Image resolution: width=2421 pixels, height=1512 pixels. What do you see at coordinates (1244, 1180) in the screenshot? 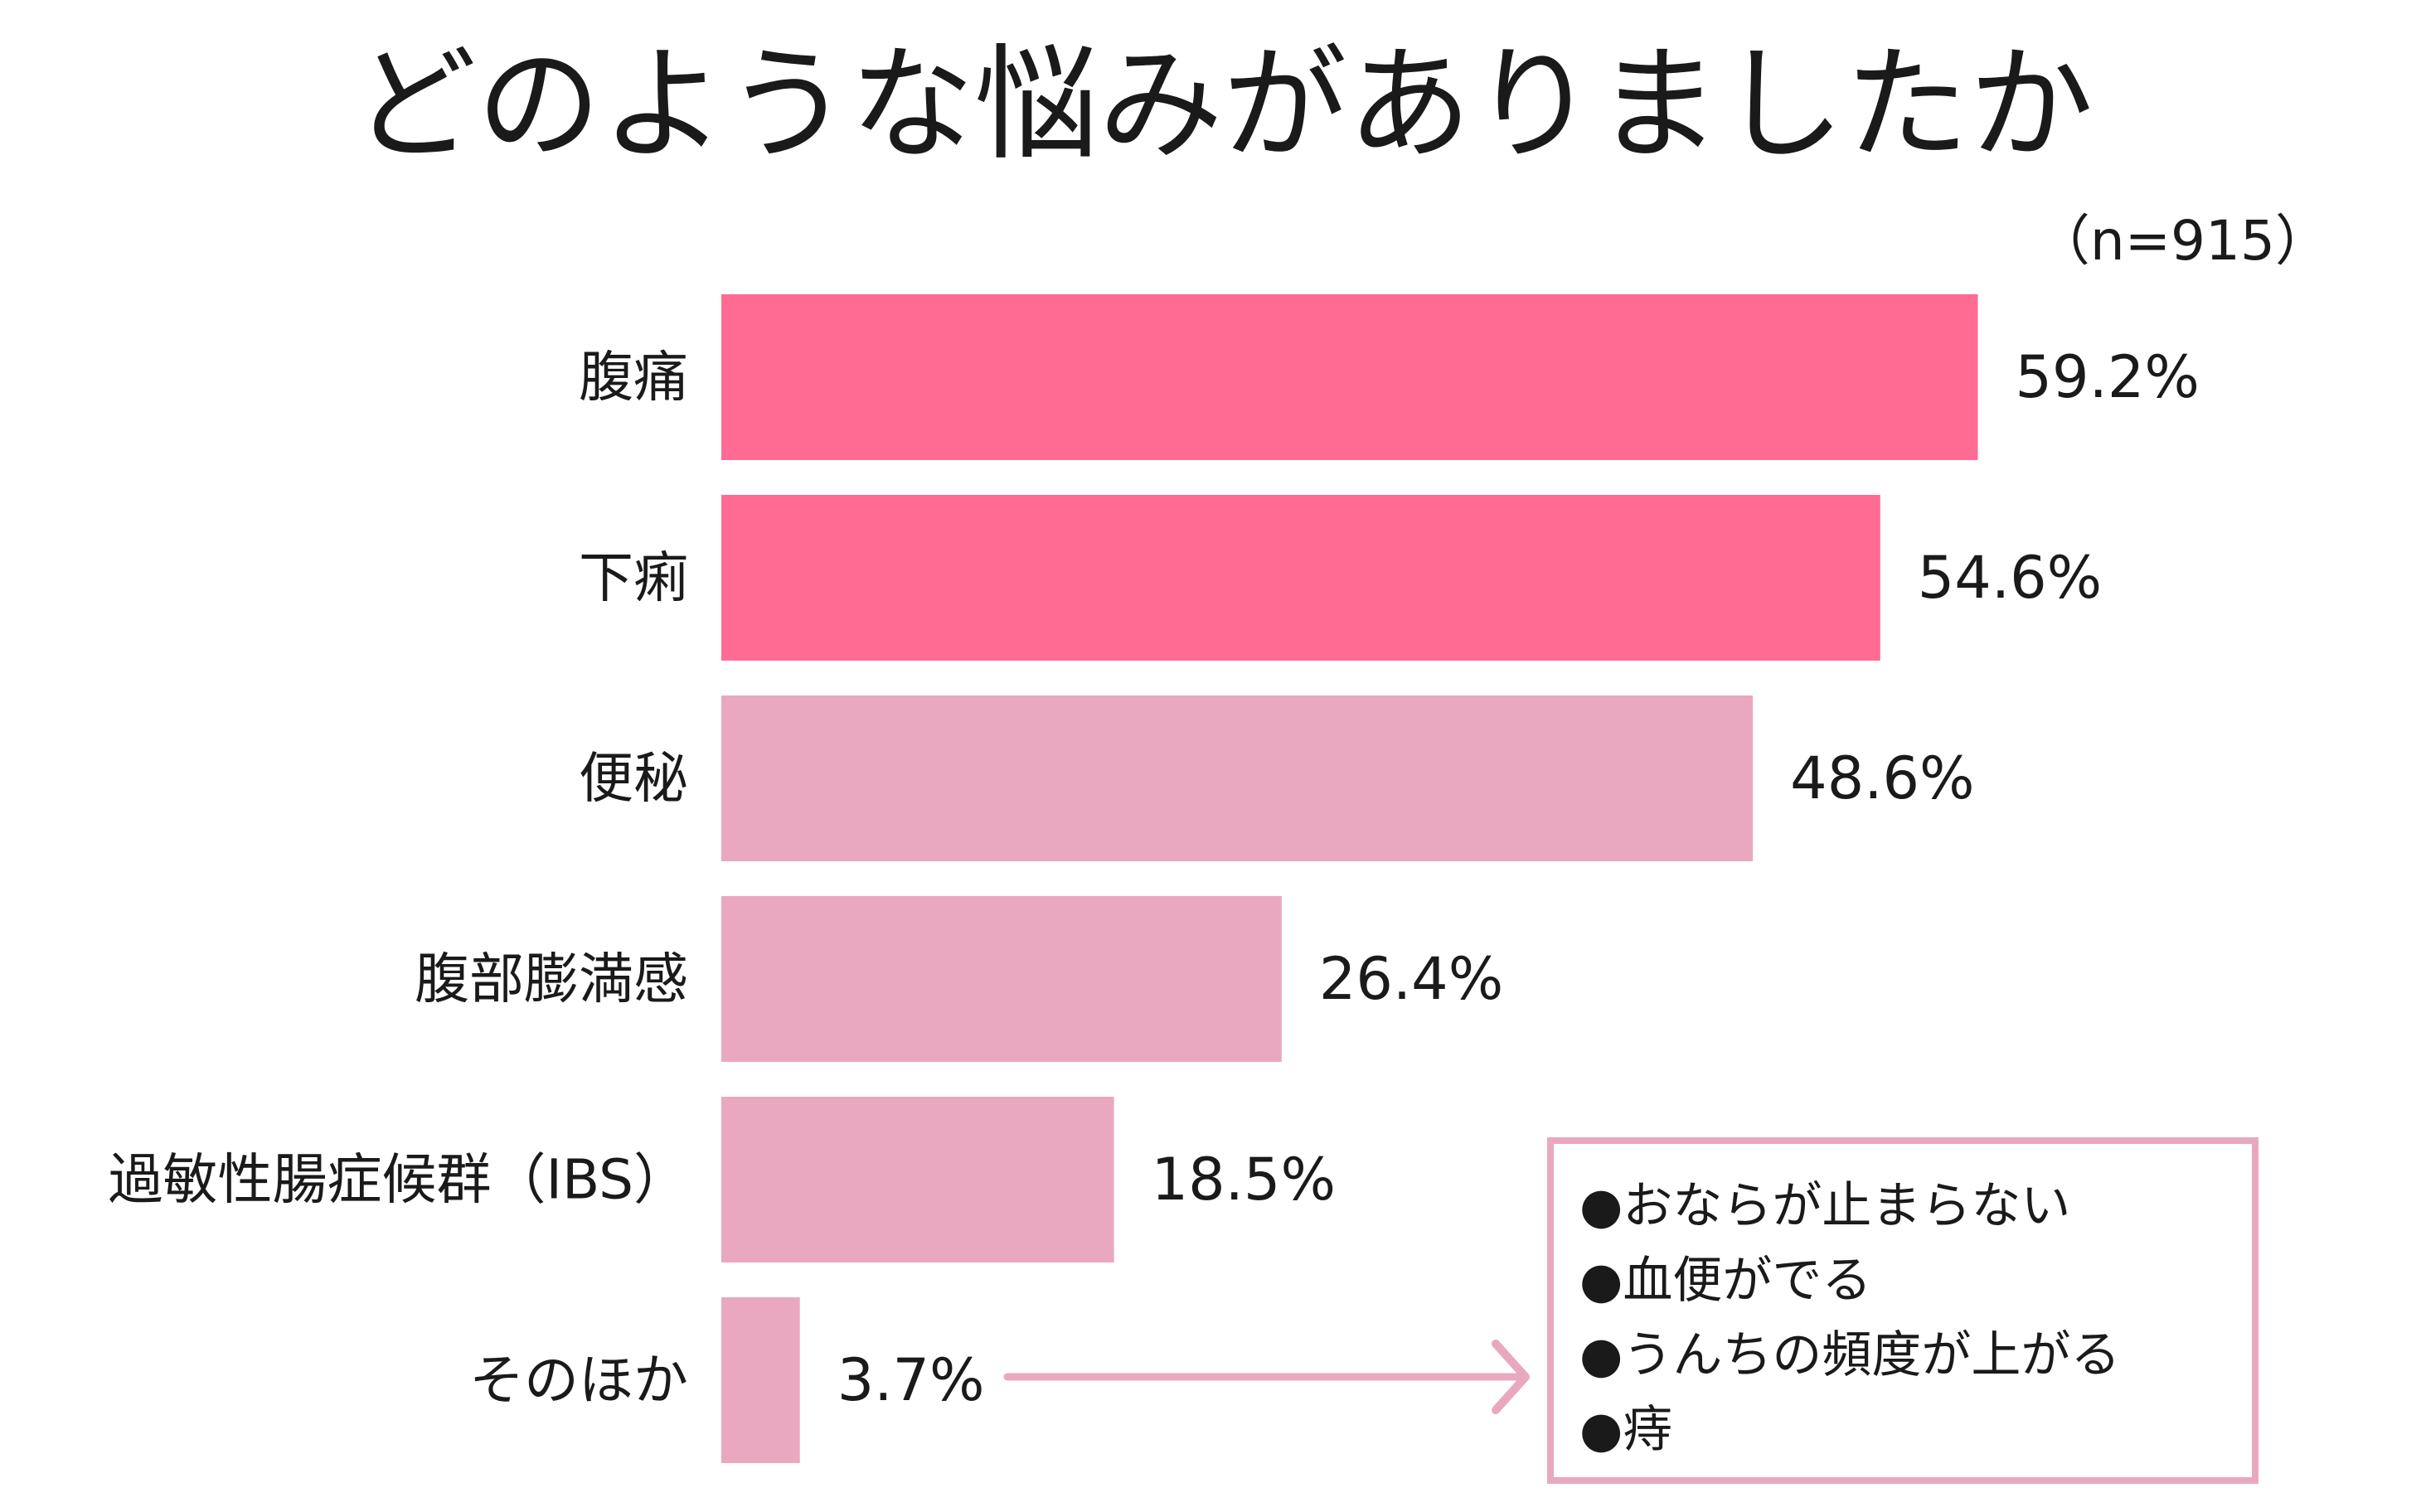
I see `value-label-4: 18.5%` at bounding box center [1244, 1180].